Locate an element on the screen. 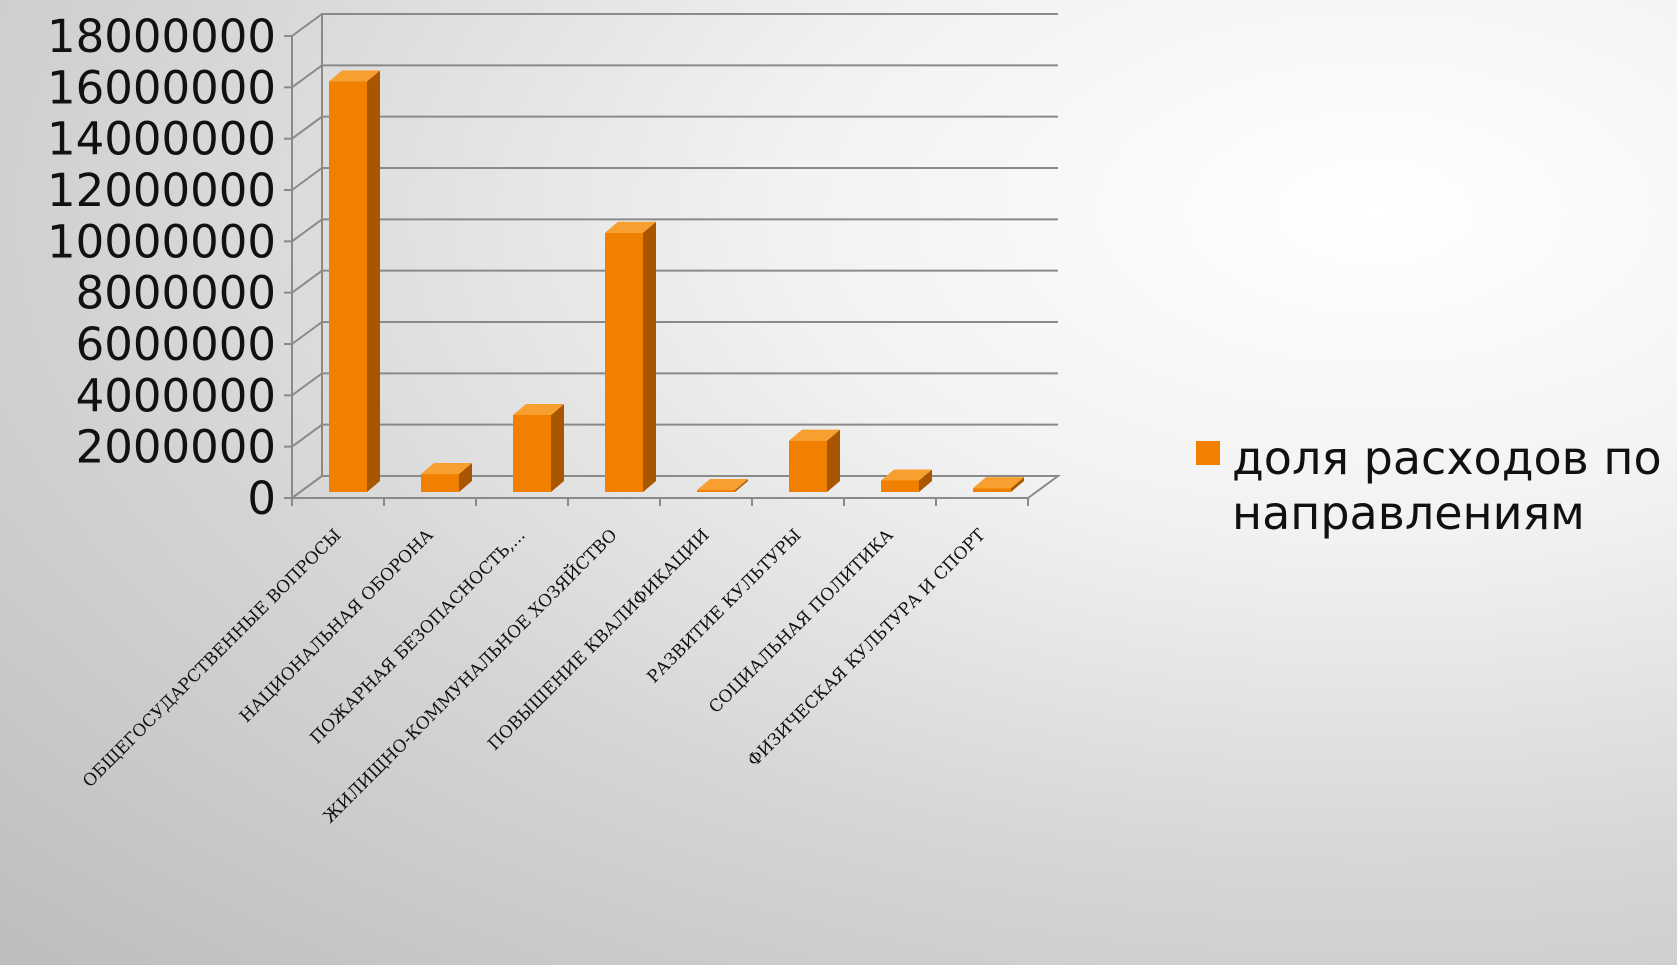 Image resolution: width=1677 pixels, height=965 pixels. y-tick-label: 4000000 is located at coordinates (176, 395).